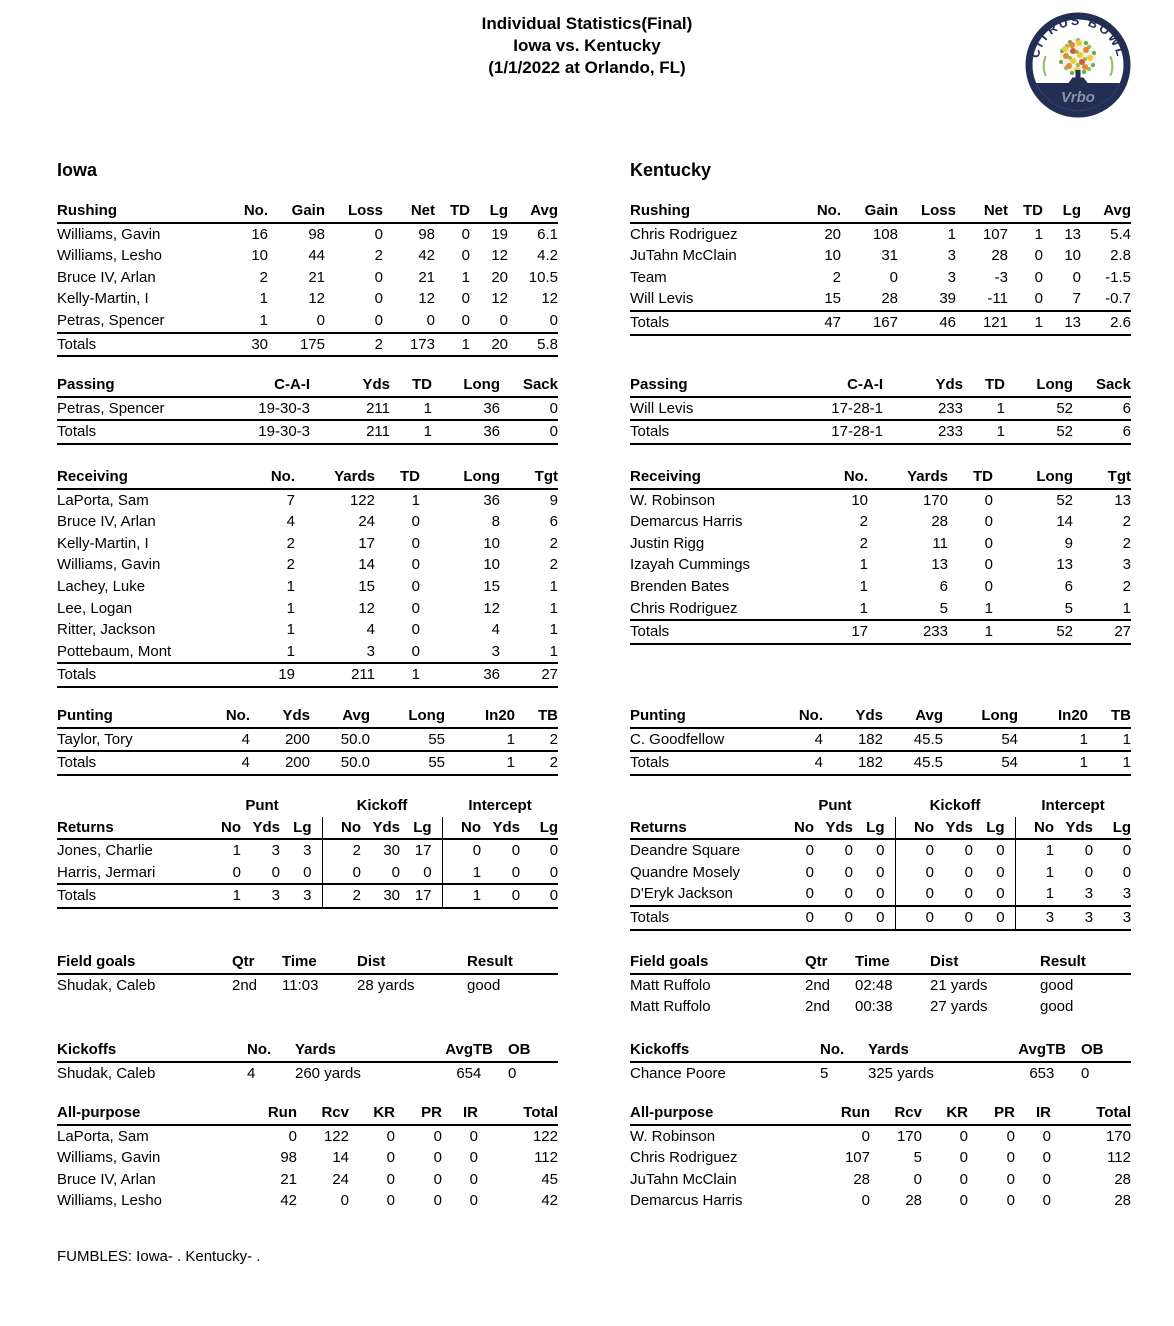 The image size is (1174, 1326). Describe the element at coordinates (832, 299) in the screenshot. I see `cell: 15` at that location.